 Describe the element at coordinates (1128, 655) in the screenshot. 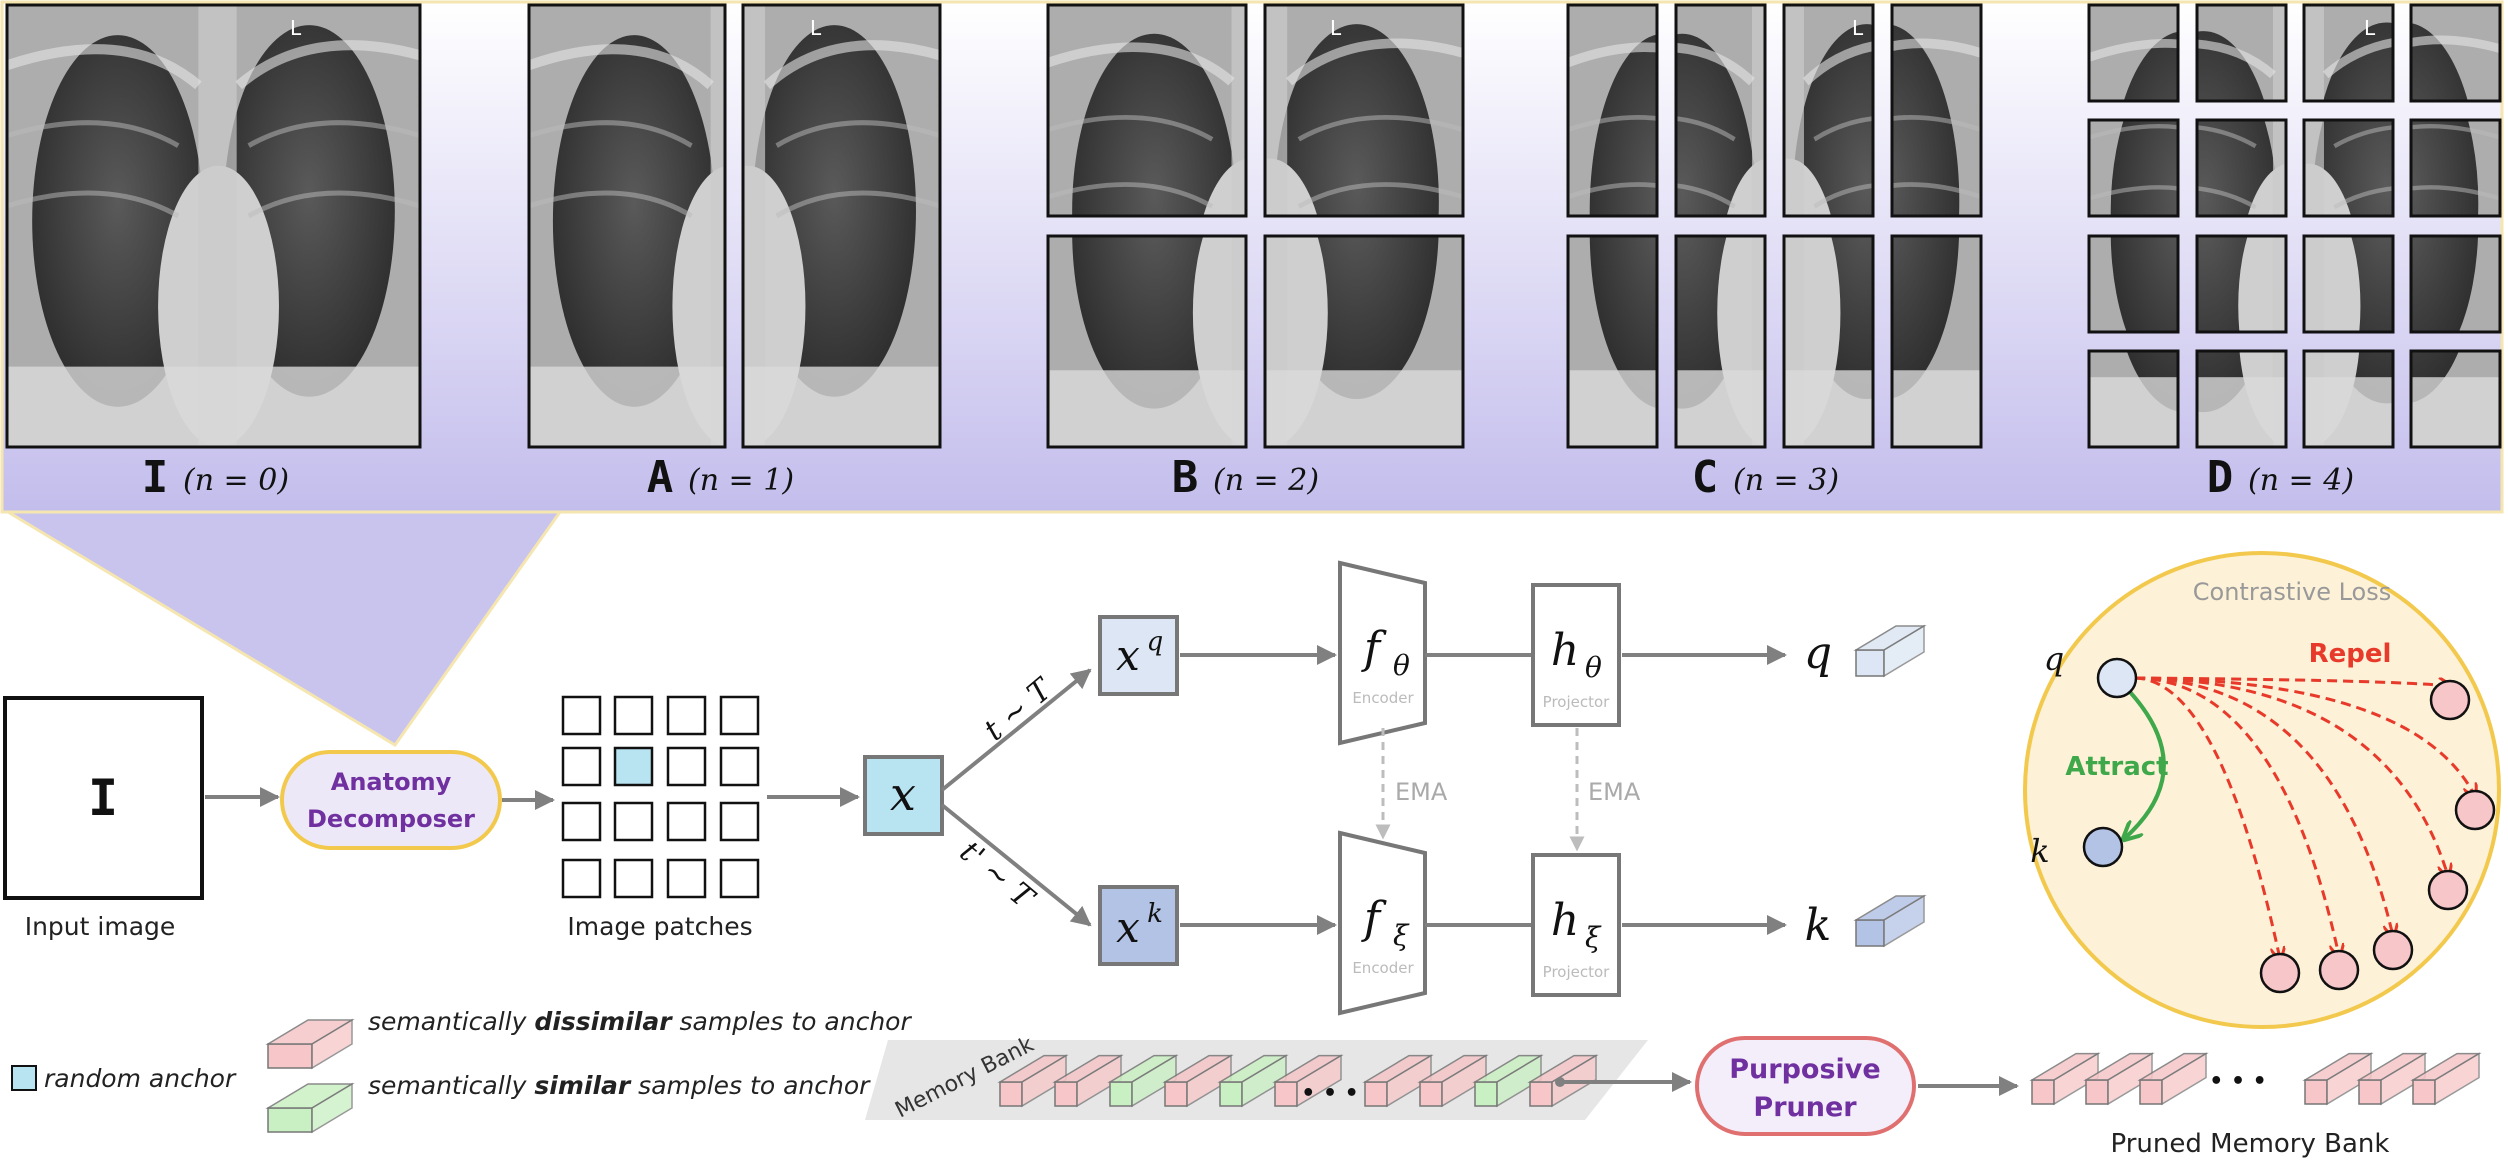

I see `xq-base: x` at that location.